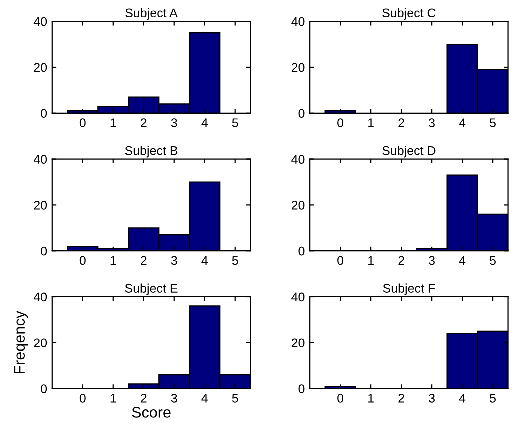 The width and height of the screenshot is (524, 432). Describe the element at coordinates (151, 290) in the screenshot. I see `chart-title: Subject E` at that location.